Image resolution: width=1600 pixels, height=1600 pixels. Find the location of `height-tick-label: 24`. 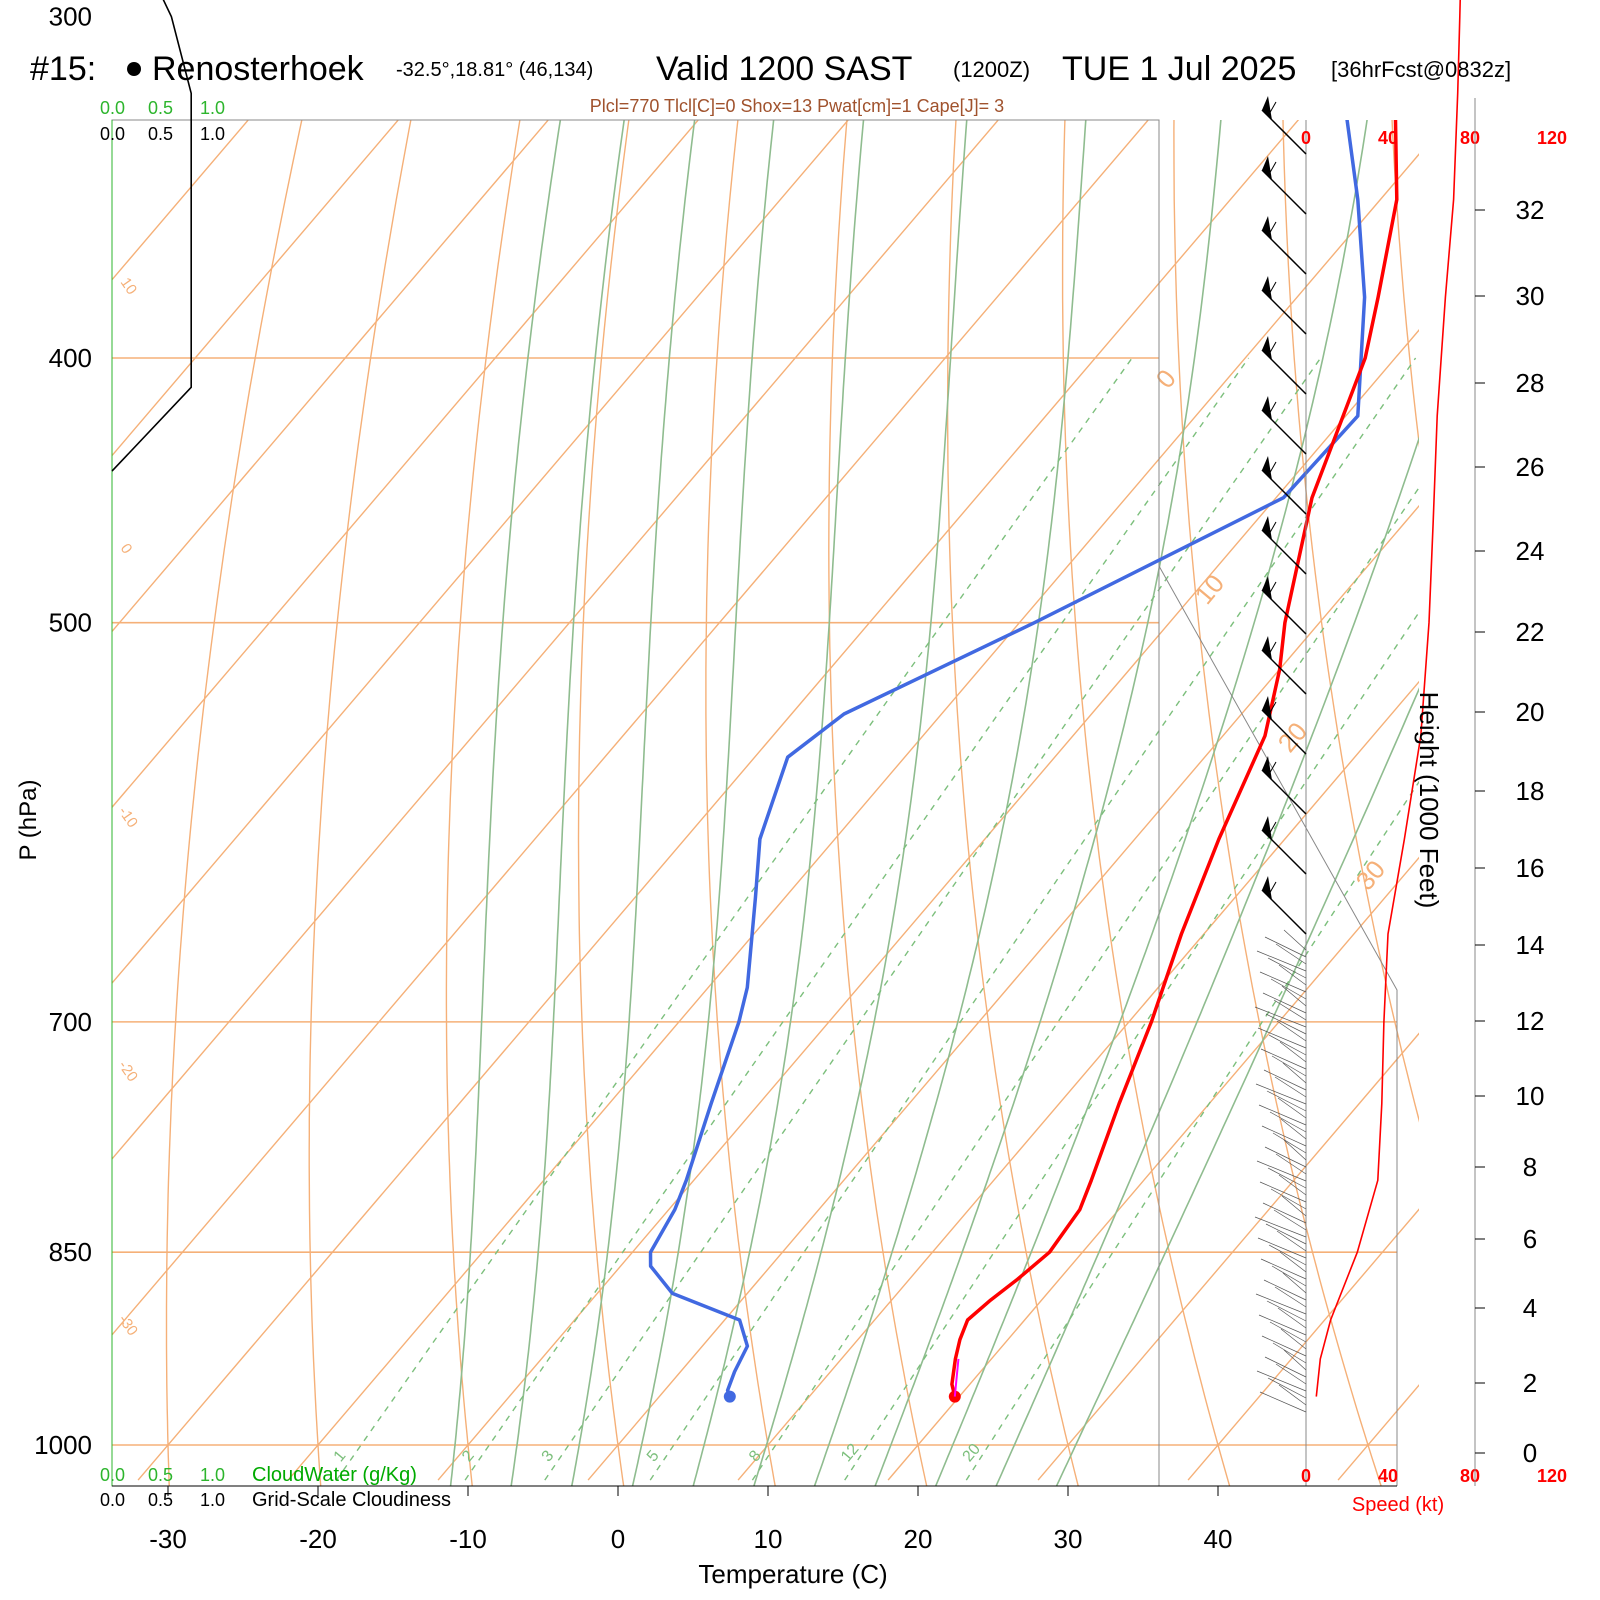

height-tick-label: 24 is located at coordinates (1530, 551).